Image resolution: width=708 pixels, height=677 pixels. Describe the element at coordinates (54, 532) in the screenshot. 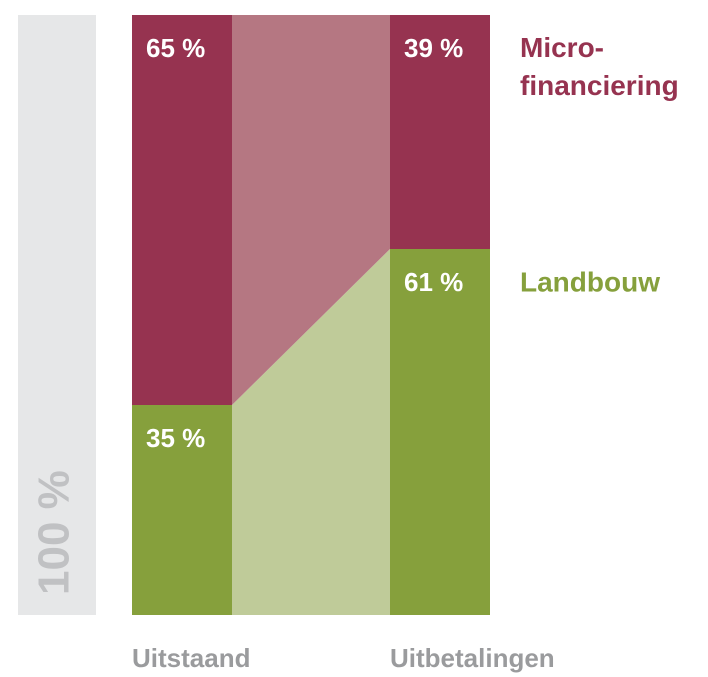

I see `axis-label: 100 %` at that location.